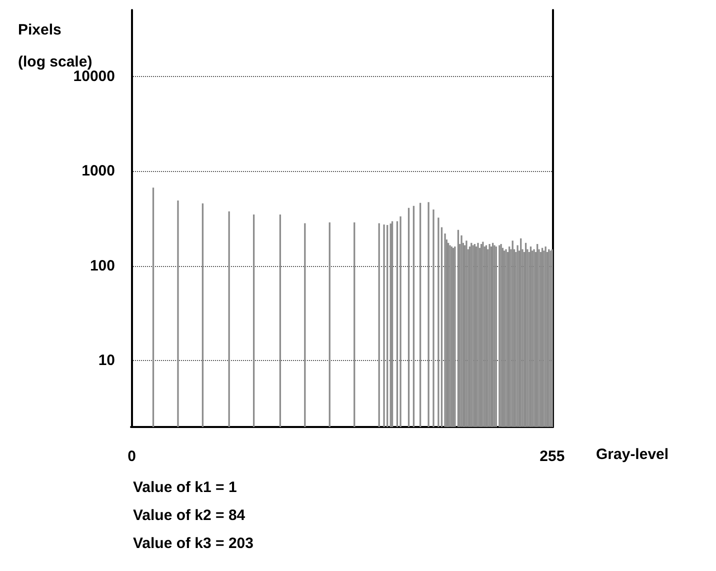  I want to click on text: Value of k3 = 203, so click(193, 543).